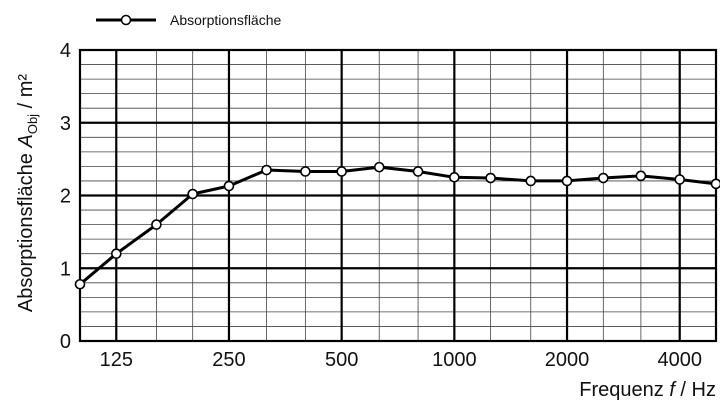  I want to click on y-axis-label-unit: / m², so click(26, 94).